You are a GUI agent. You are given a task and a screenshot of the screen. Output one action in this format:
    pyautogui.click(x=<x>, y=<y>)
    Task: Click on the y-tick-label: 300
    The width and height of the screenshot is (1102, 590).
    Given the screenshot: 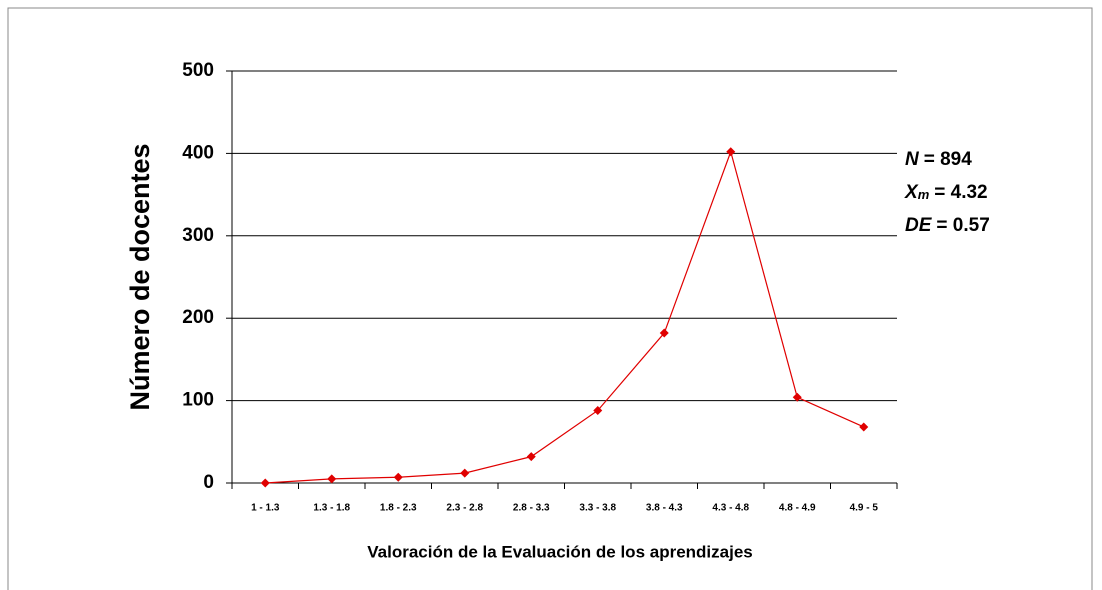 What is the action you would take?
    pyautogui.click(x=198, y=235)
    